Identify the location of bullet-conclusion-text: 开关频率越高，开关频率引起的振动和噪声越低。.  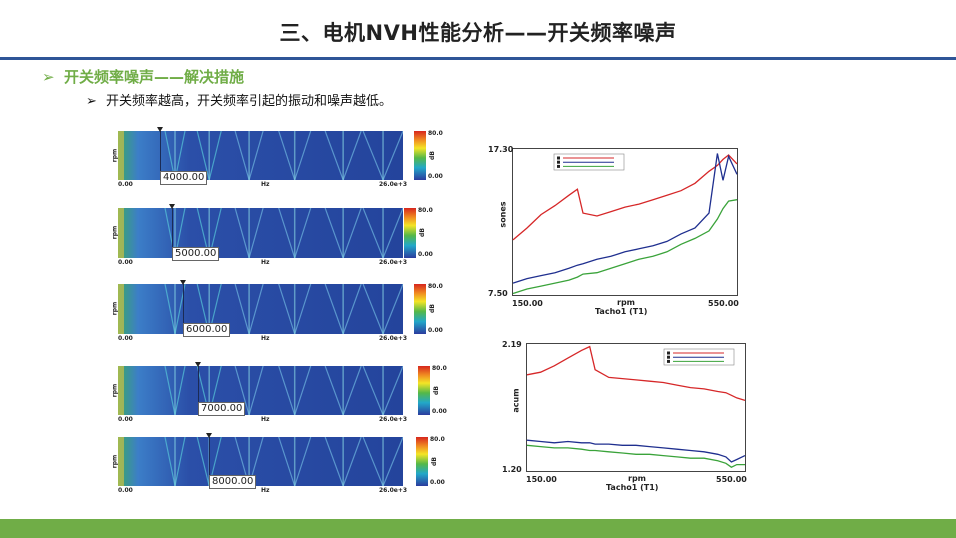
(249, 101).